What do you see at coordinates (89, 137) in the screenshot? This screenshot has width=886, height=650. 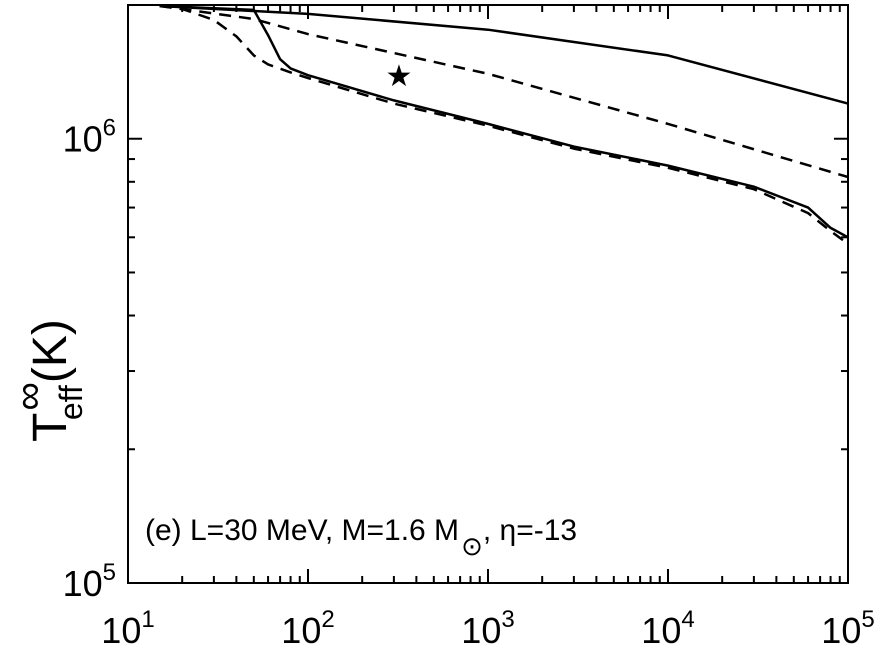 I see `y-tick-label: 10⁶` at bounding box center [89, 137].